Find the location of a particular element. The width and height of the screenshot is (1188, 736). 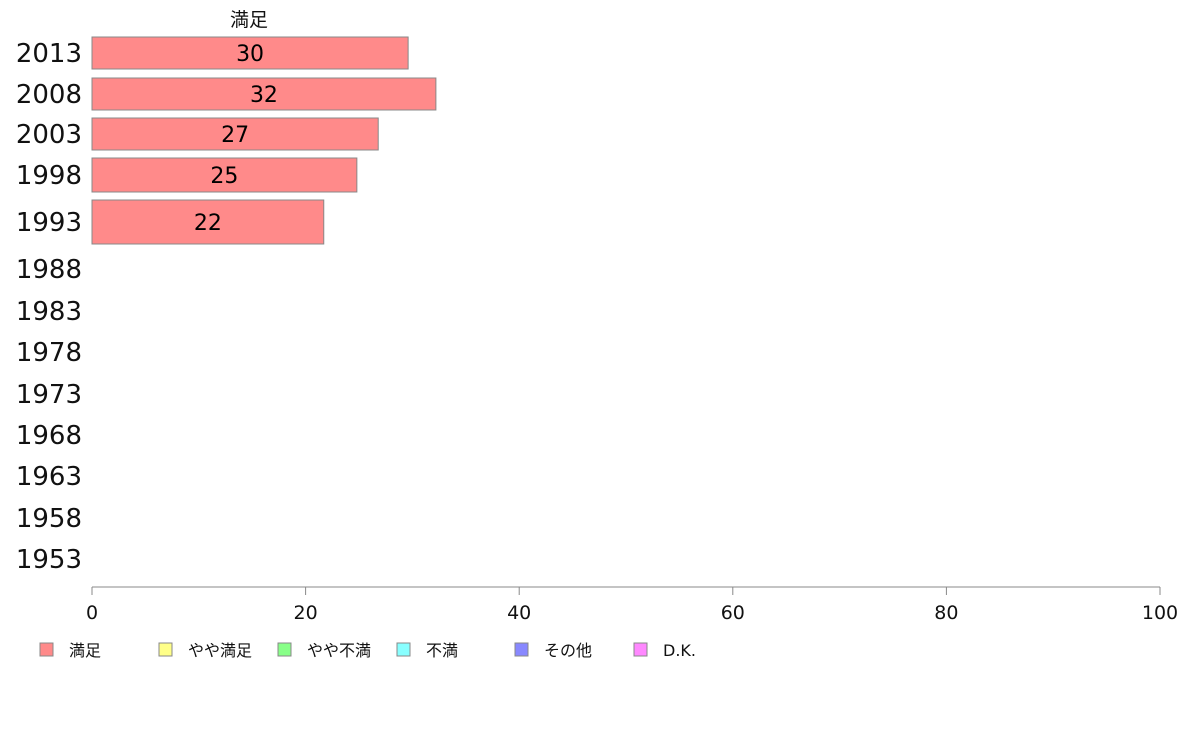

y-tick-label: 1958 is located at coordinates (49, 519).